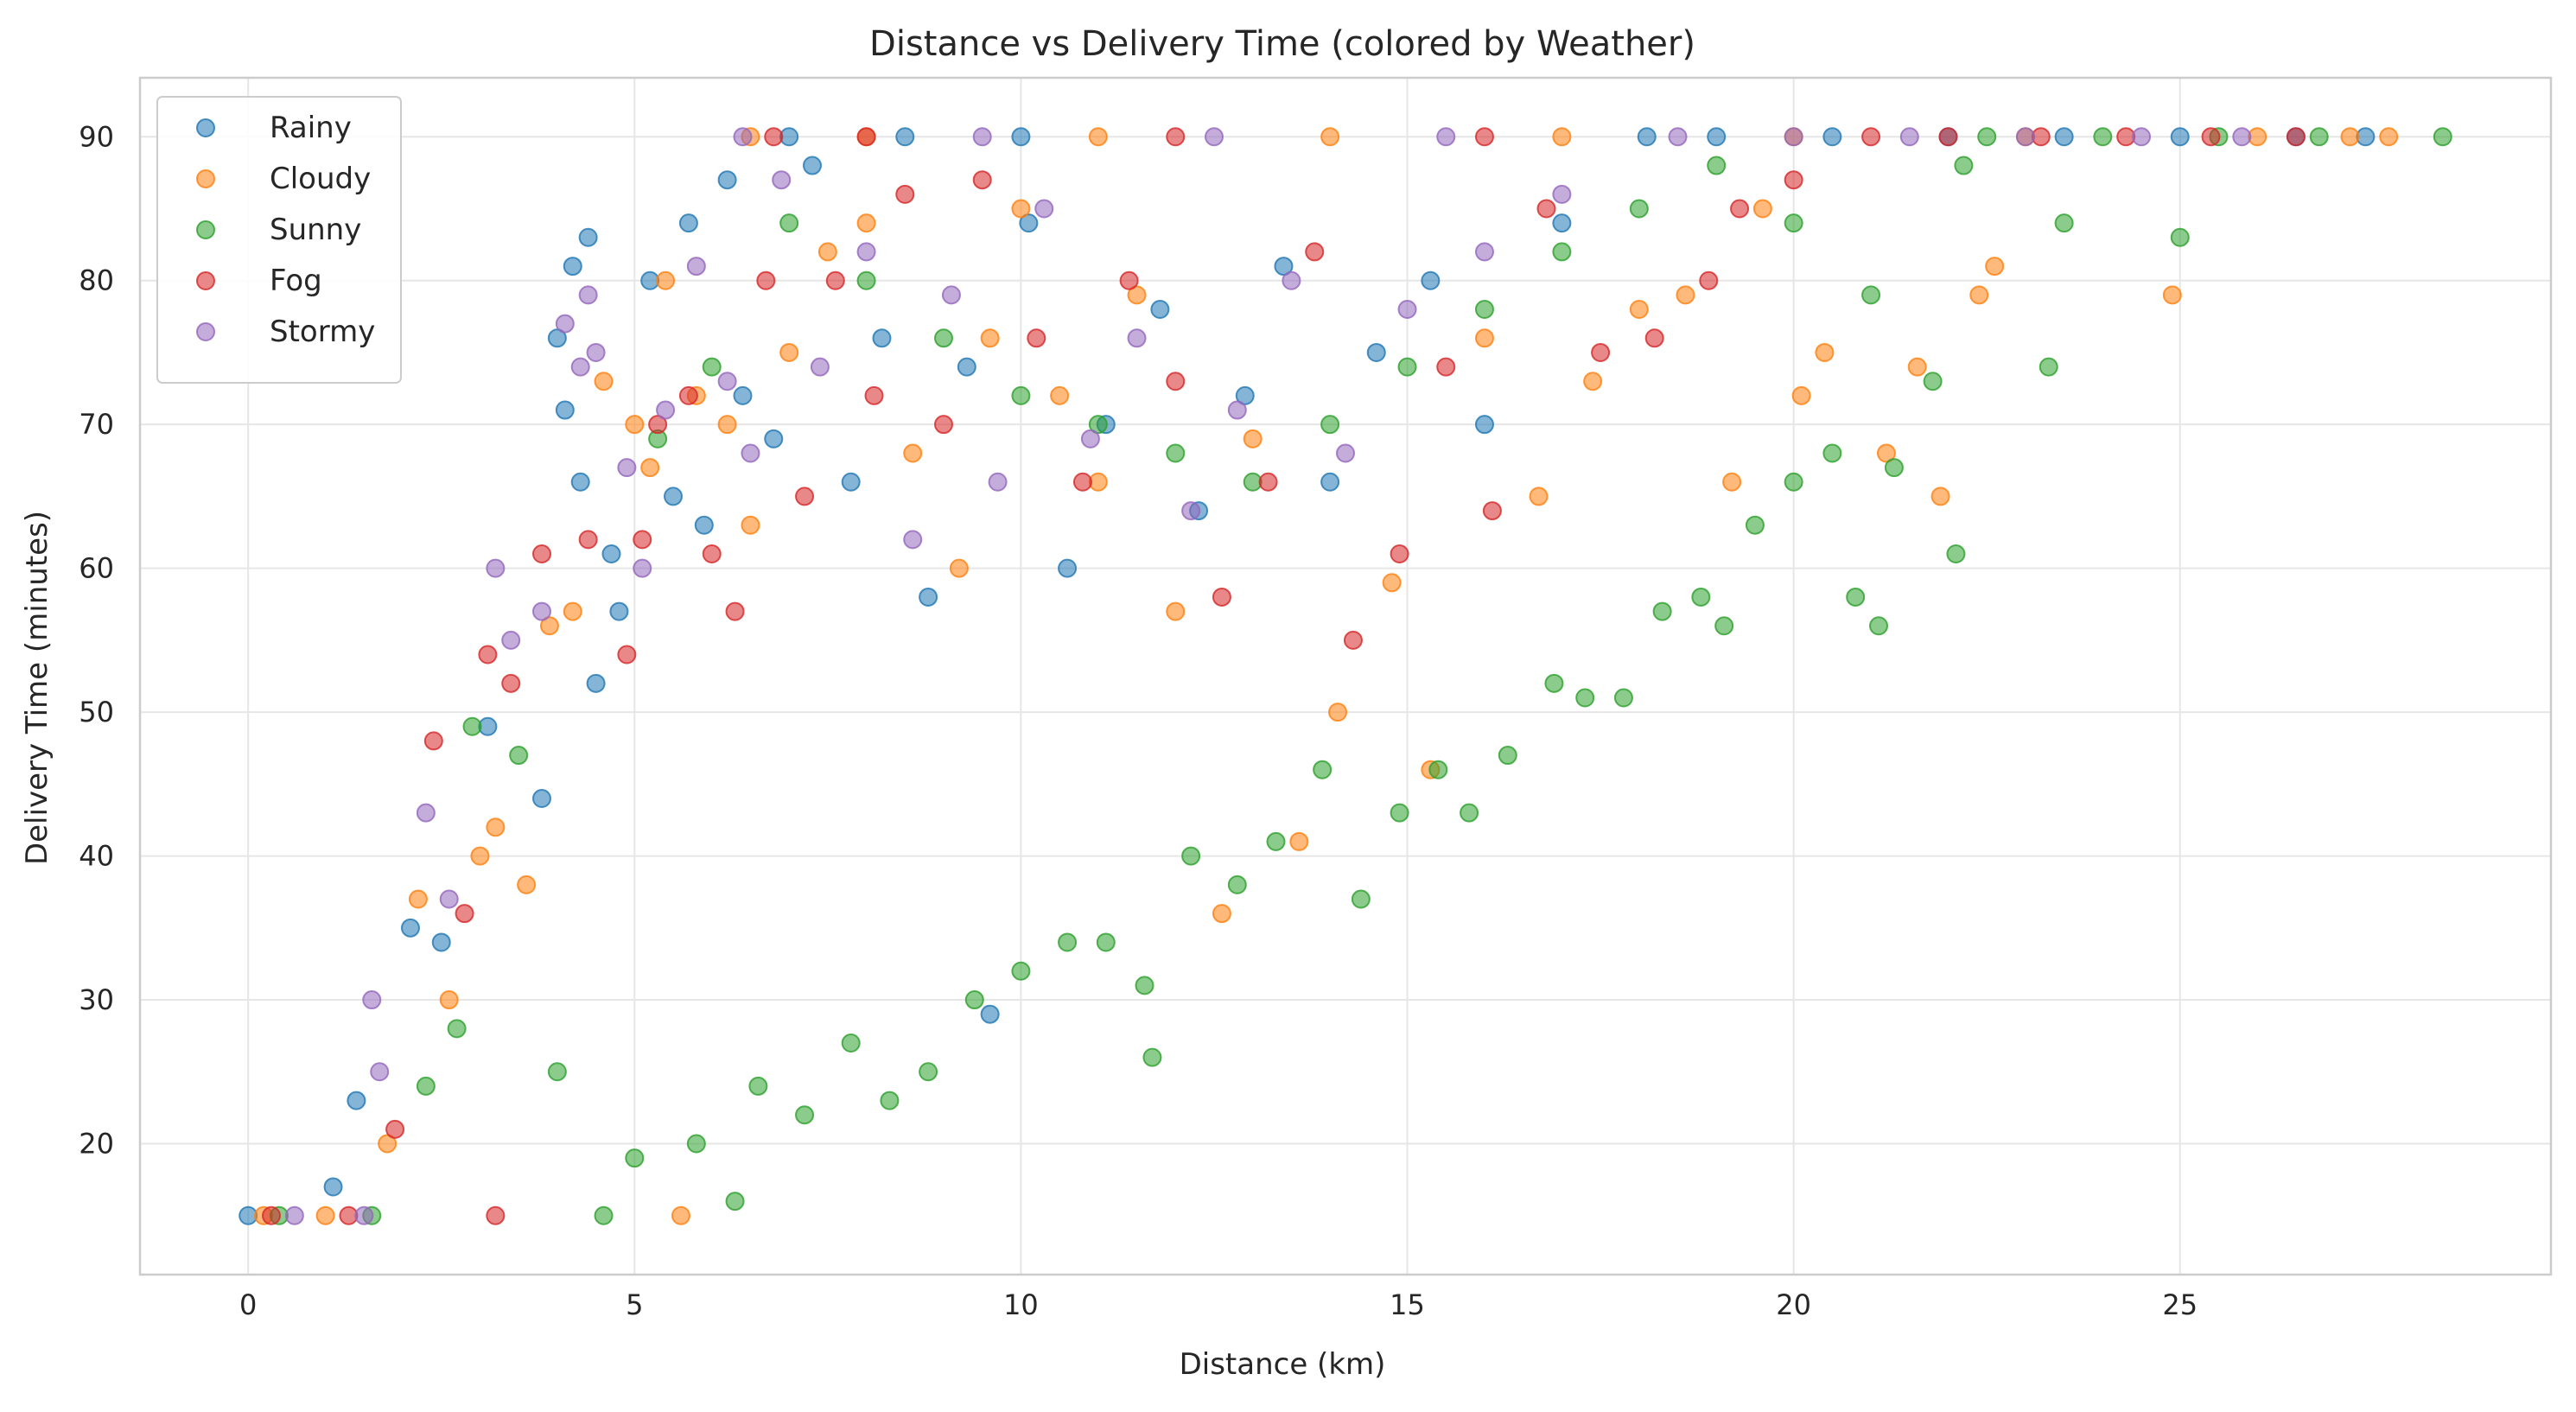 This screenshot has height=1412, width=2576. I want to click on y-tick-label: 70, so click(96, 424).